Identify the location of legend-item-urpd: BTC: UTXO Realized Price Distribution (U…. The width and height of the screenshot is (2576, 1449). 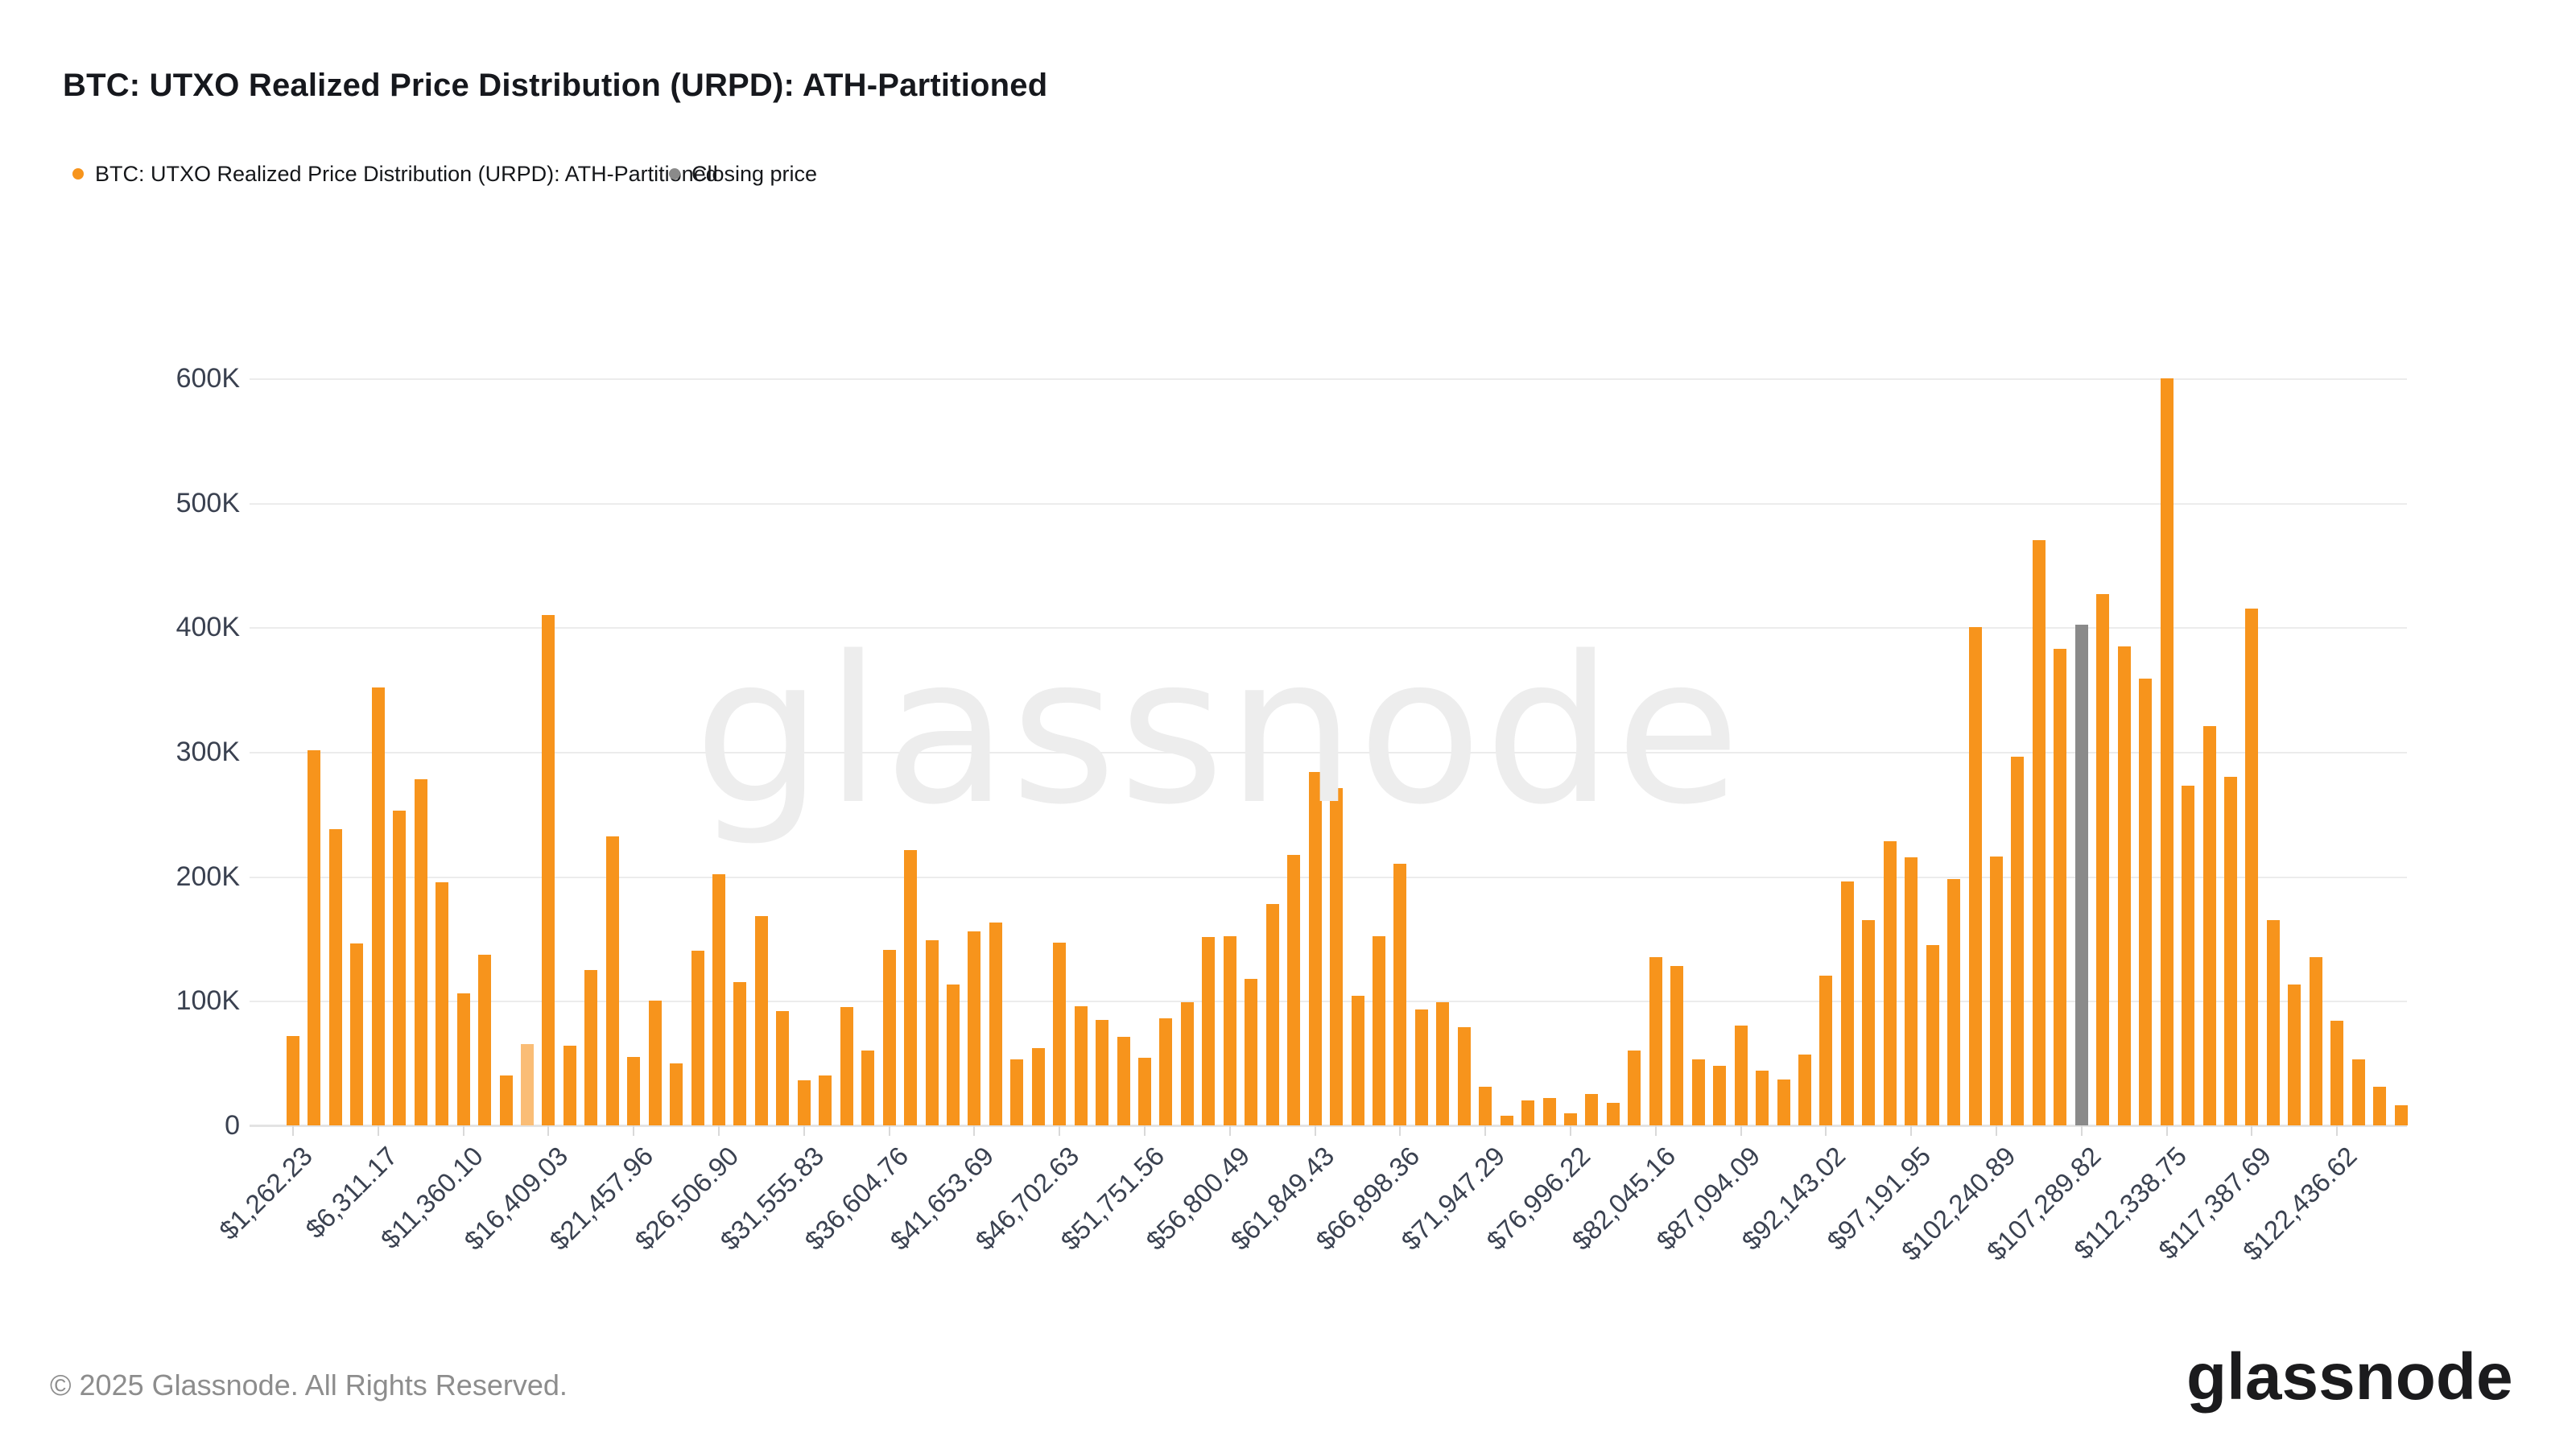
(395, 174).